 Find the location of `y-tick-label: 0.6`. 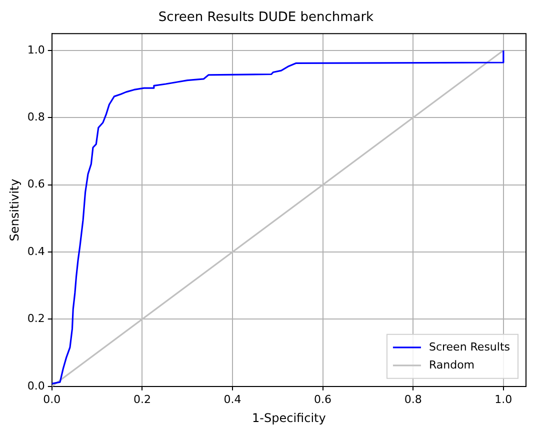

y-tick-label: 0.6 is located at coordinates (36, 184).